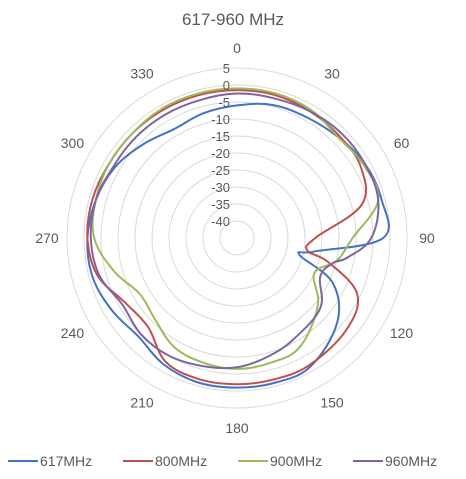 Image resolution: width=466 pixels, height=479 pixels. I want to click on radial-tick-label: -10, so click(220, 119).